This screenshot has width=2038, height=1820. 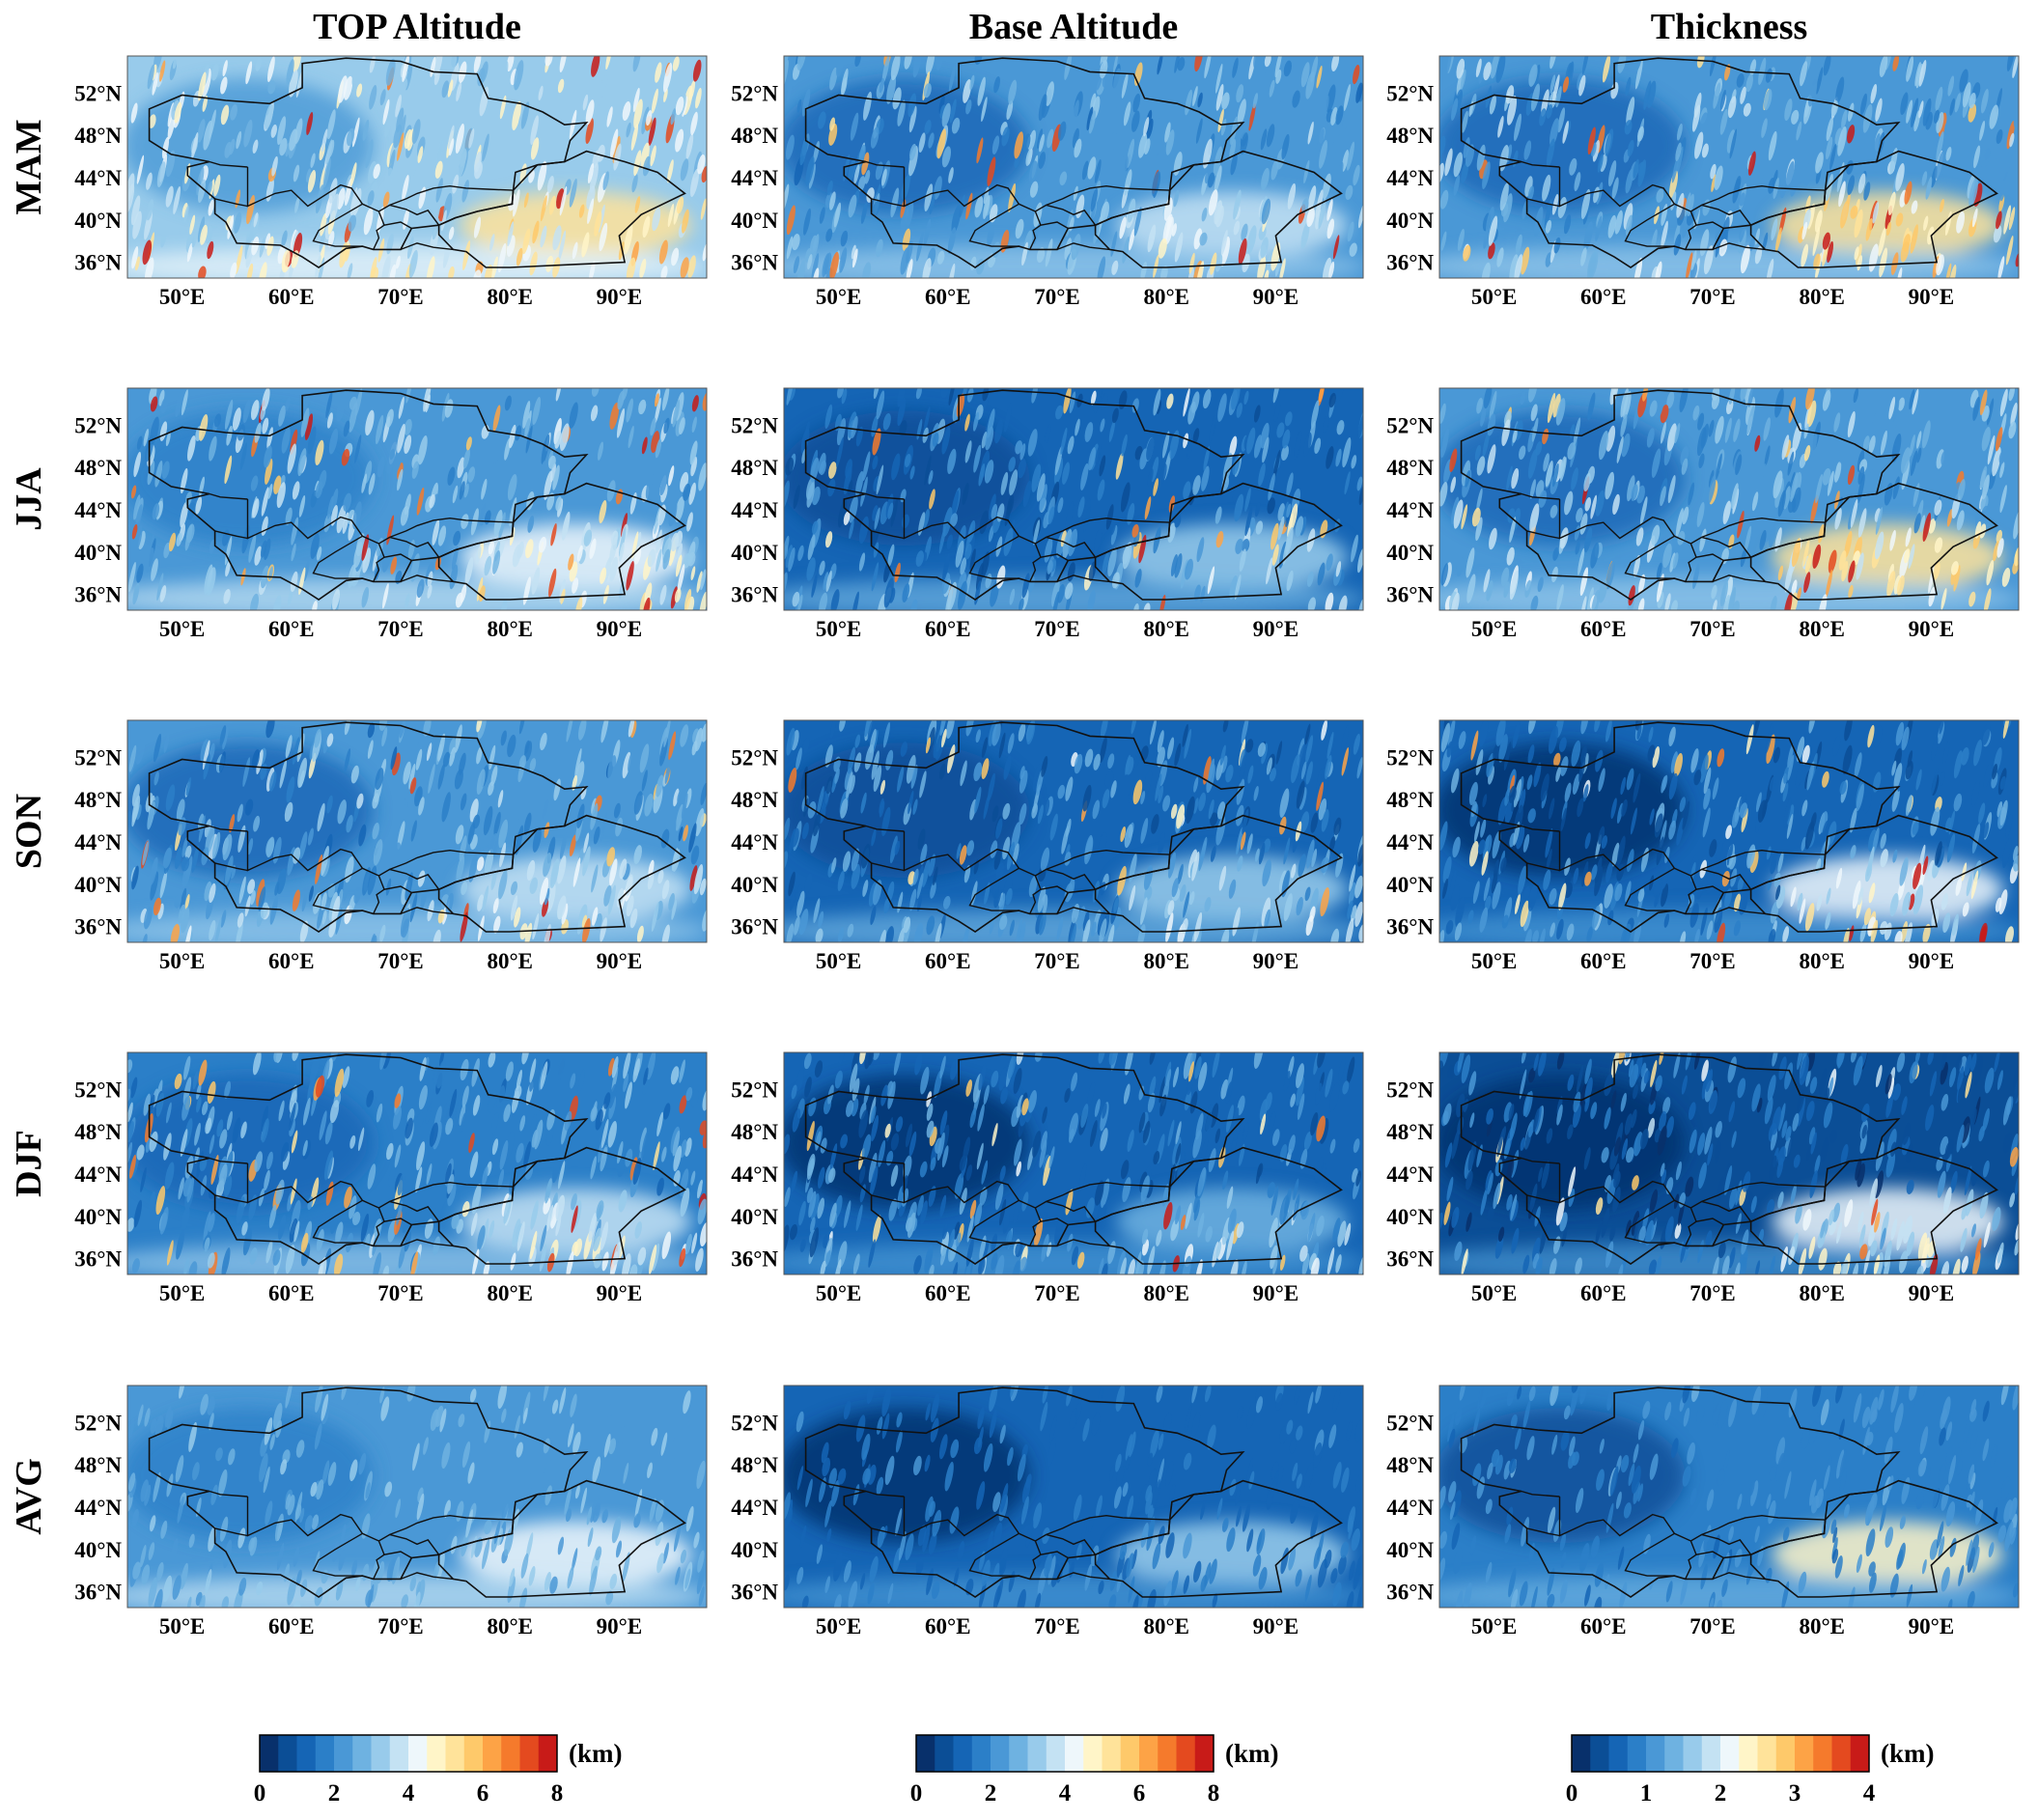 What do you see at coordinates (483, 1793) in the screenshot?
I see `colorbar-tick-label: 6` at bounding box center [483, 1793].